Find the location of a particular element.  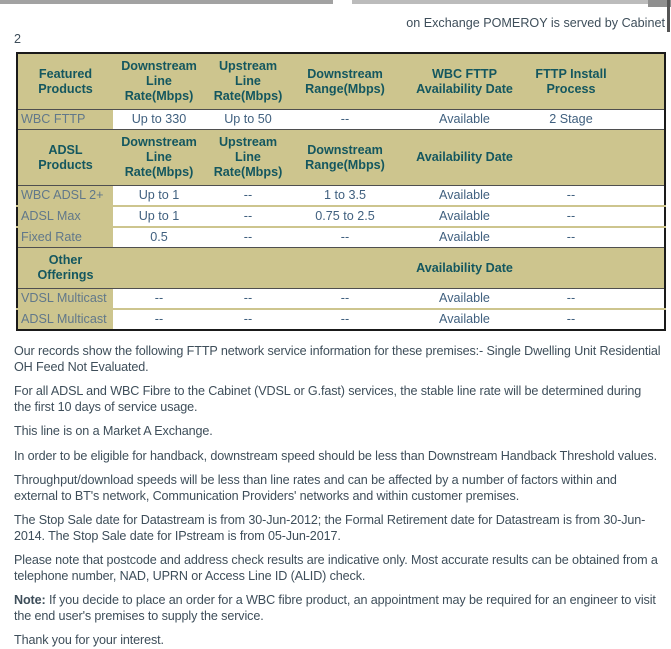

column-header-wbc-fttp-availability-date: WBC FTTP Availability Date is located at coordinates (464, 81).